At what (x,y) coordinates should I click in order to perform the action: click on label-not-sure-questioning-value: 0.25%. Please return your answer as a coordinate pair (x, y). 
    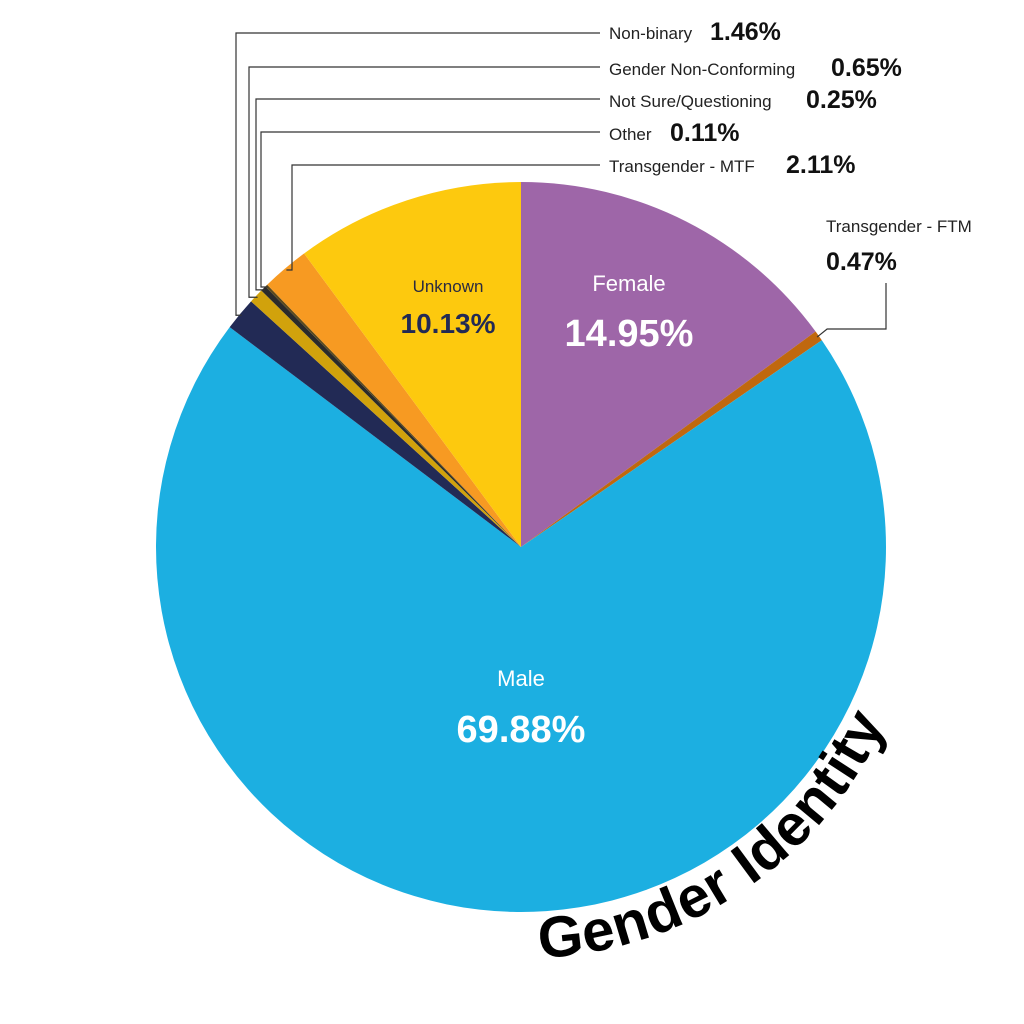
    Looking at the image, I should click on (841, 100).